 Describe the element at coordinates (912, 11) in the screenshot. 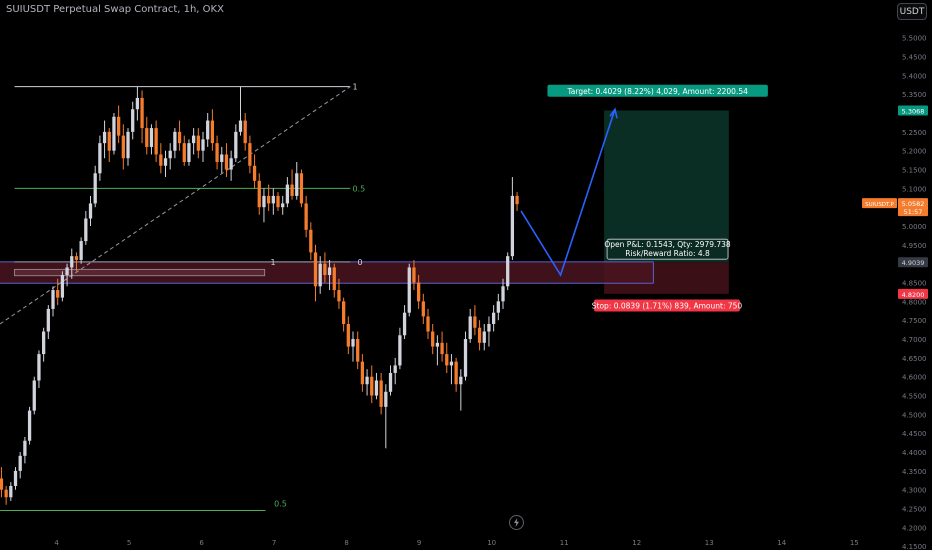

I see `currency-button: USDT` at that location.